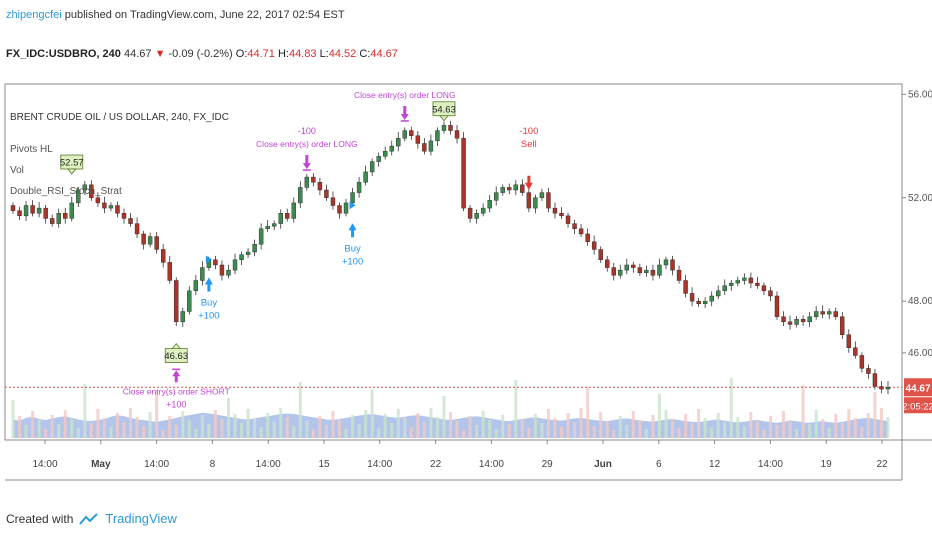 The height and width of the screenshot is (550, 932). Describe the element at coordinates (160, 54) in the screenshot. I see `down-arrow-icon: ▼` at that location.